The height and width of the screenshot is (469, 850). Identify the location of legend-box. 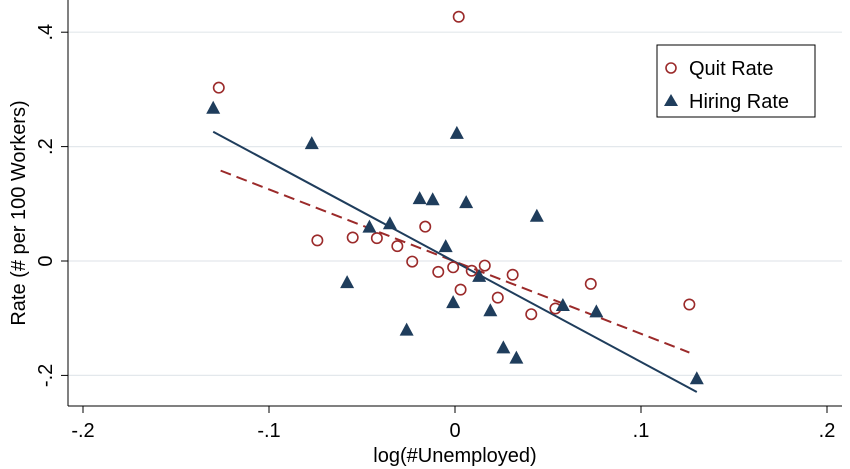
(736, 81).